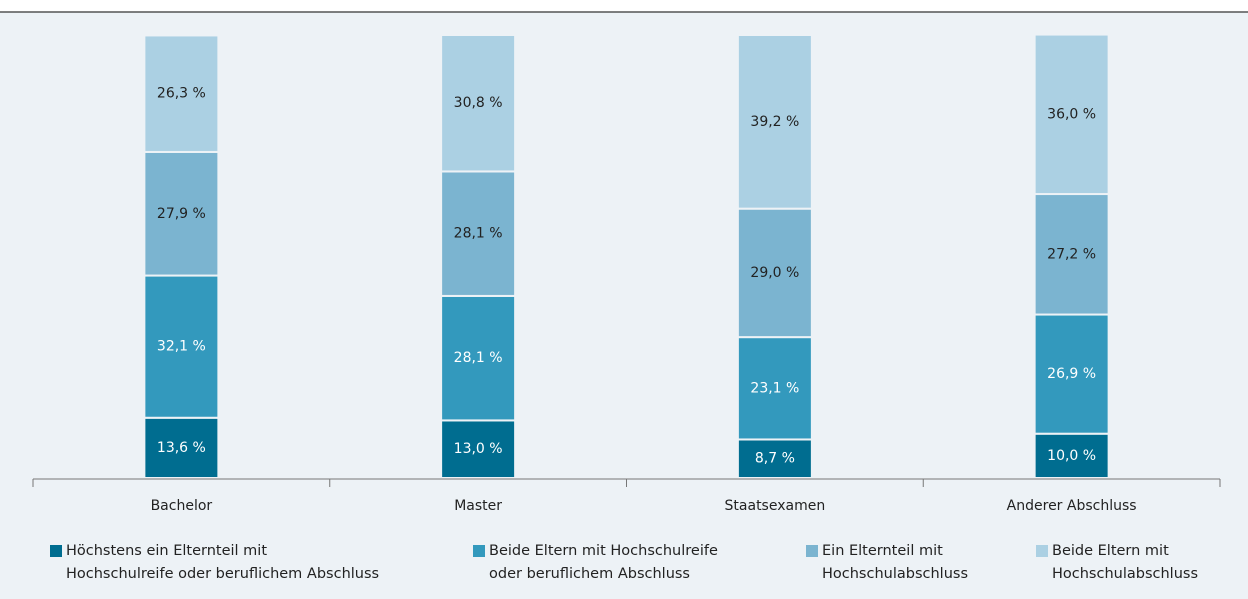  What do you see at coordinates (478, 506) in the screenshot?
I see `x-tick-label: Master` at bounding box center [478, 506].